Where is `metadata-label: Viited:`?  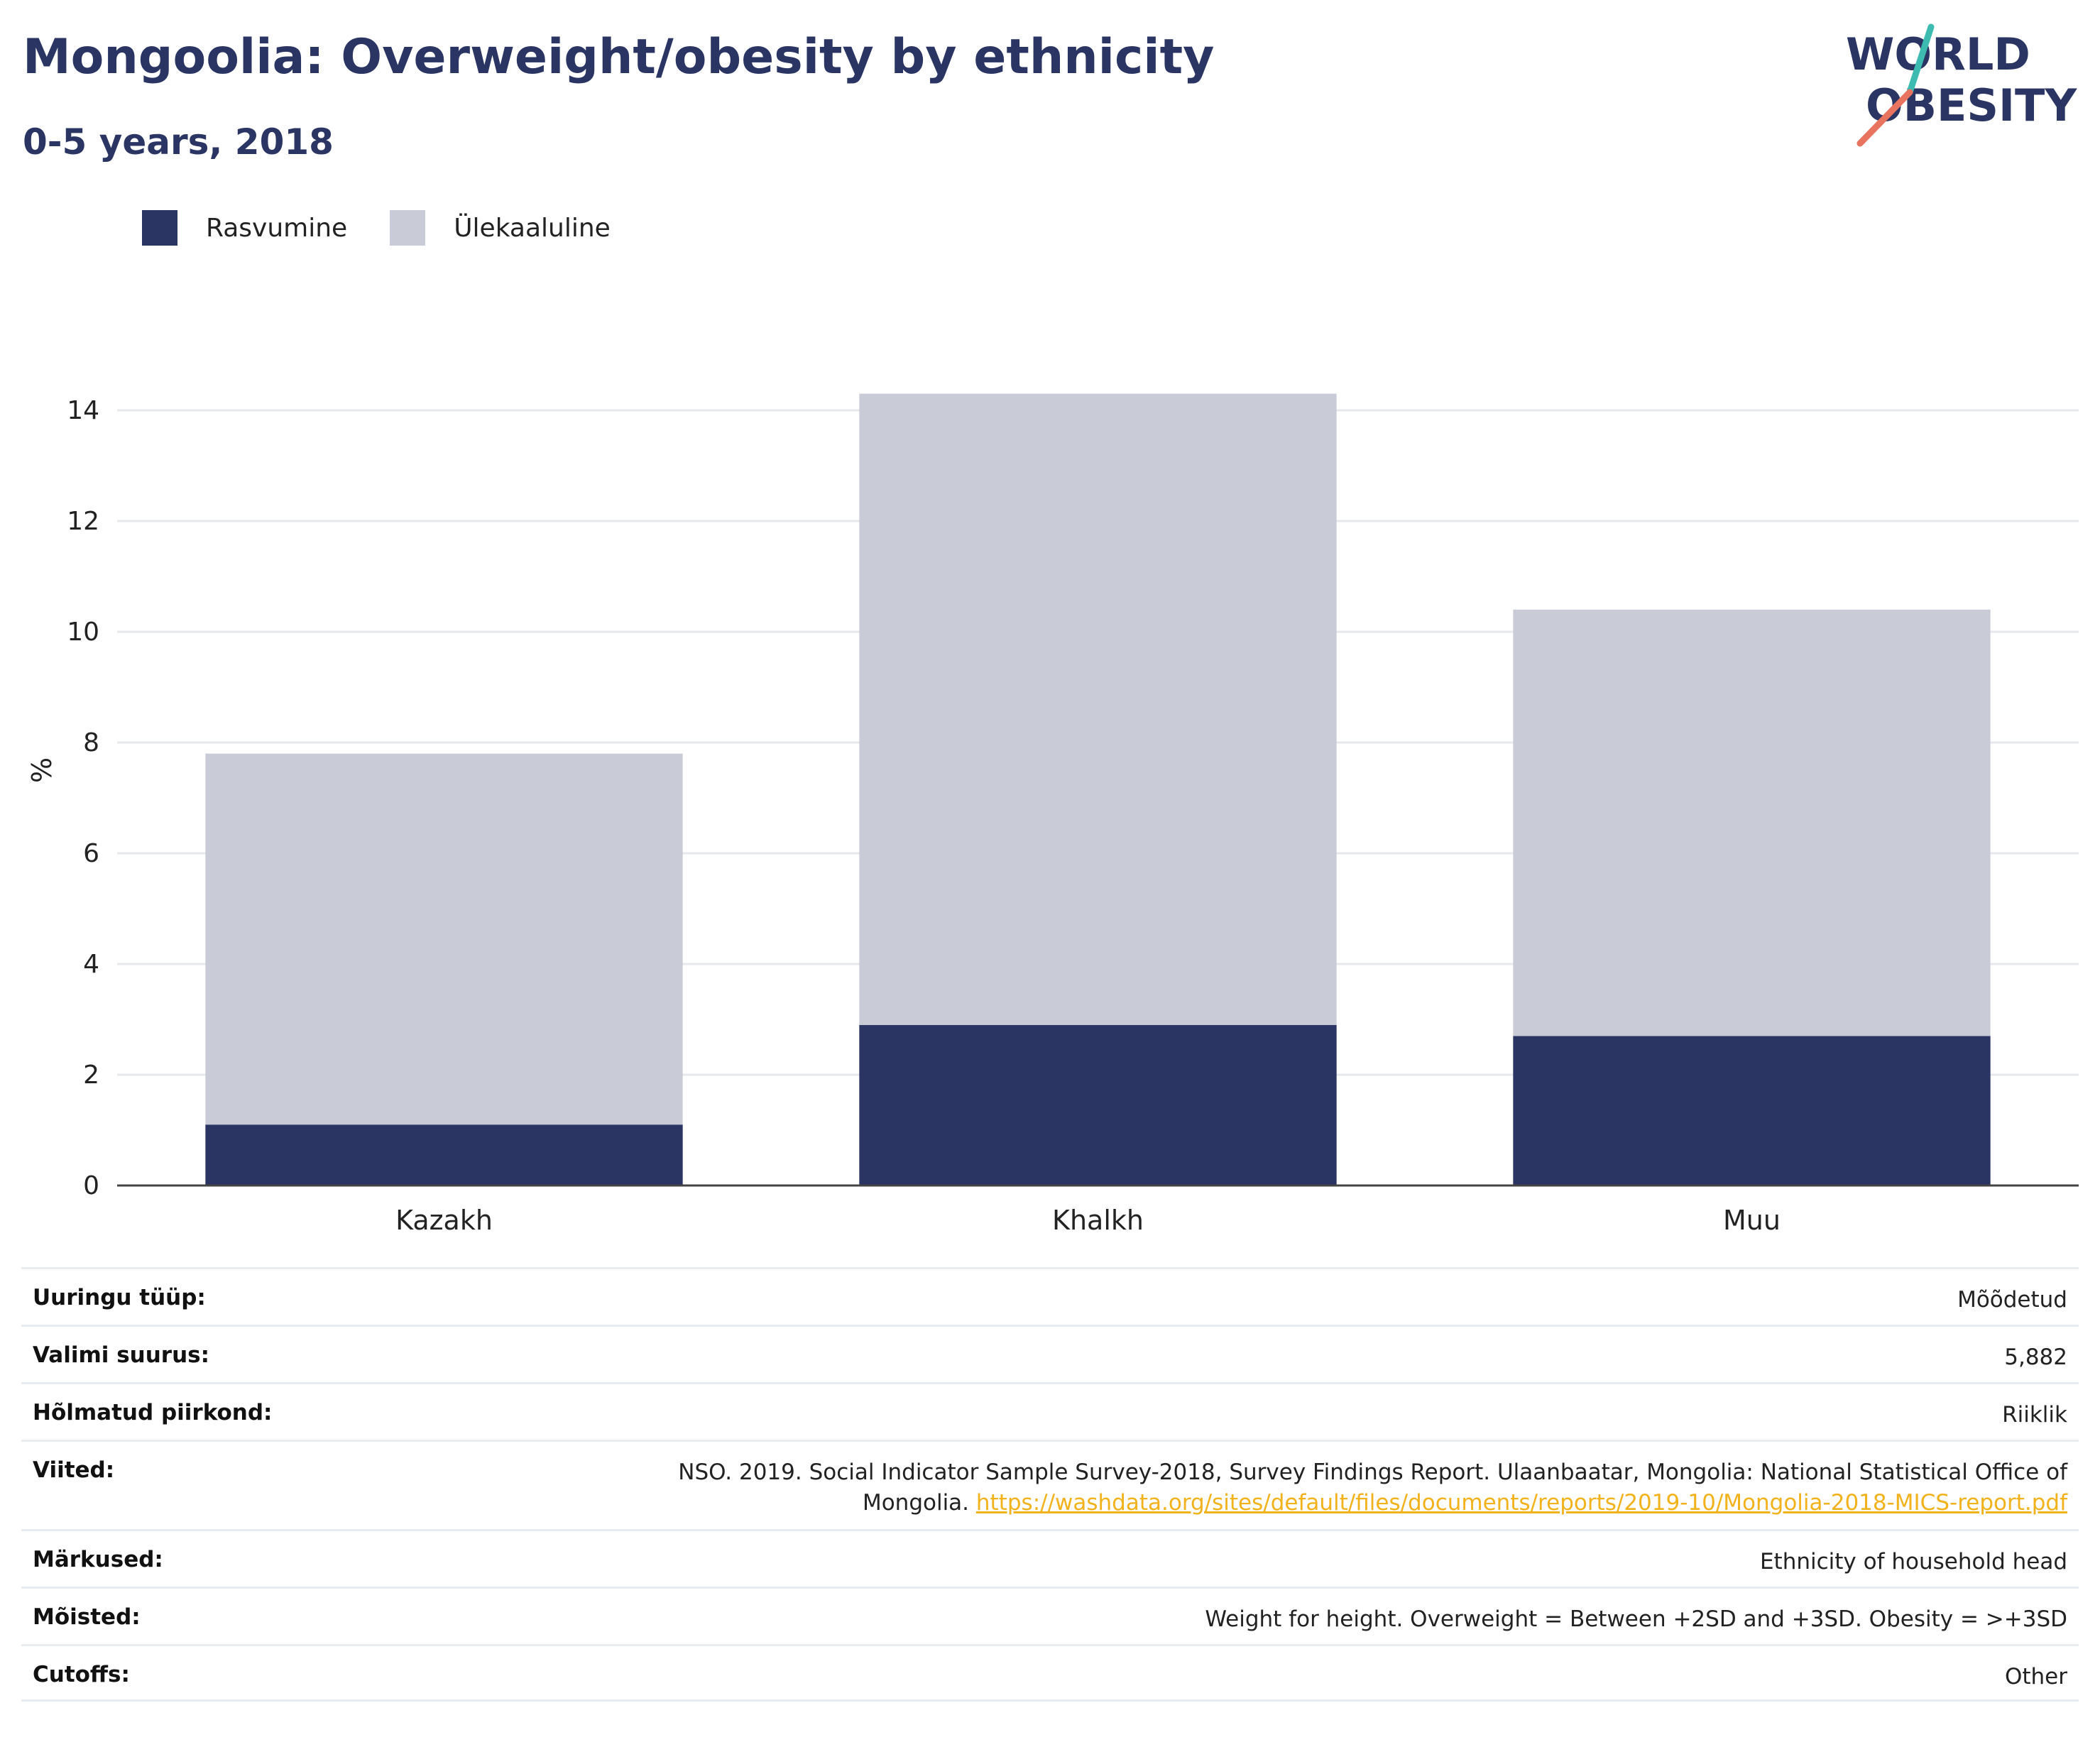 metadata-label: Viited: is located at coordinates (74, 1470).